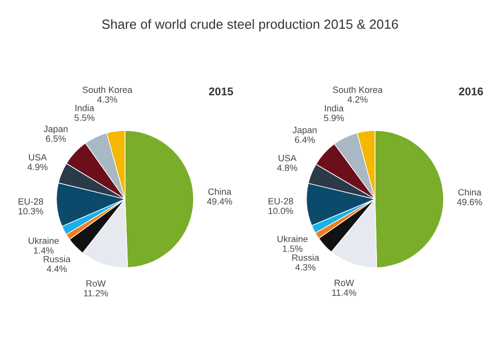 This screenshot has height=362, width=500. Describe the element at coordinates (84, 117) in the screenshot. I see `data-label: 5.5%` at that location.